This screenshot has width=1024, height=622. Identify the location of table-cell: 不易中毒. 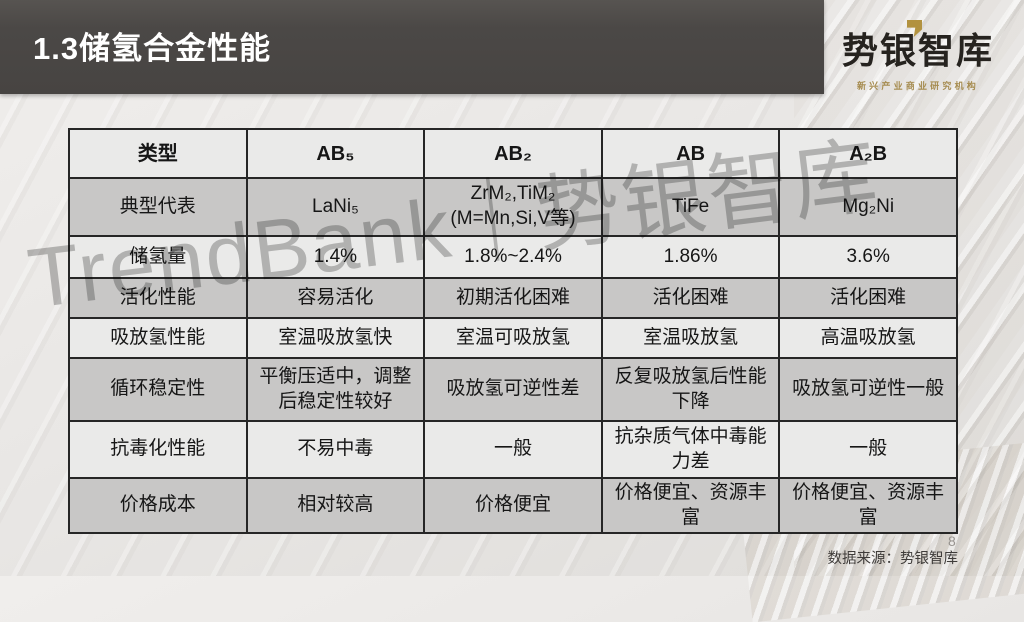
(335, 449).